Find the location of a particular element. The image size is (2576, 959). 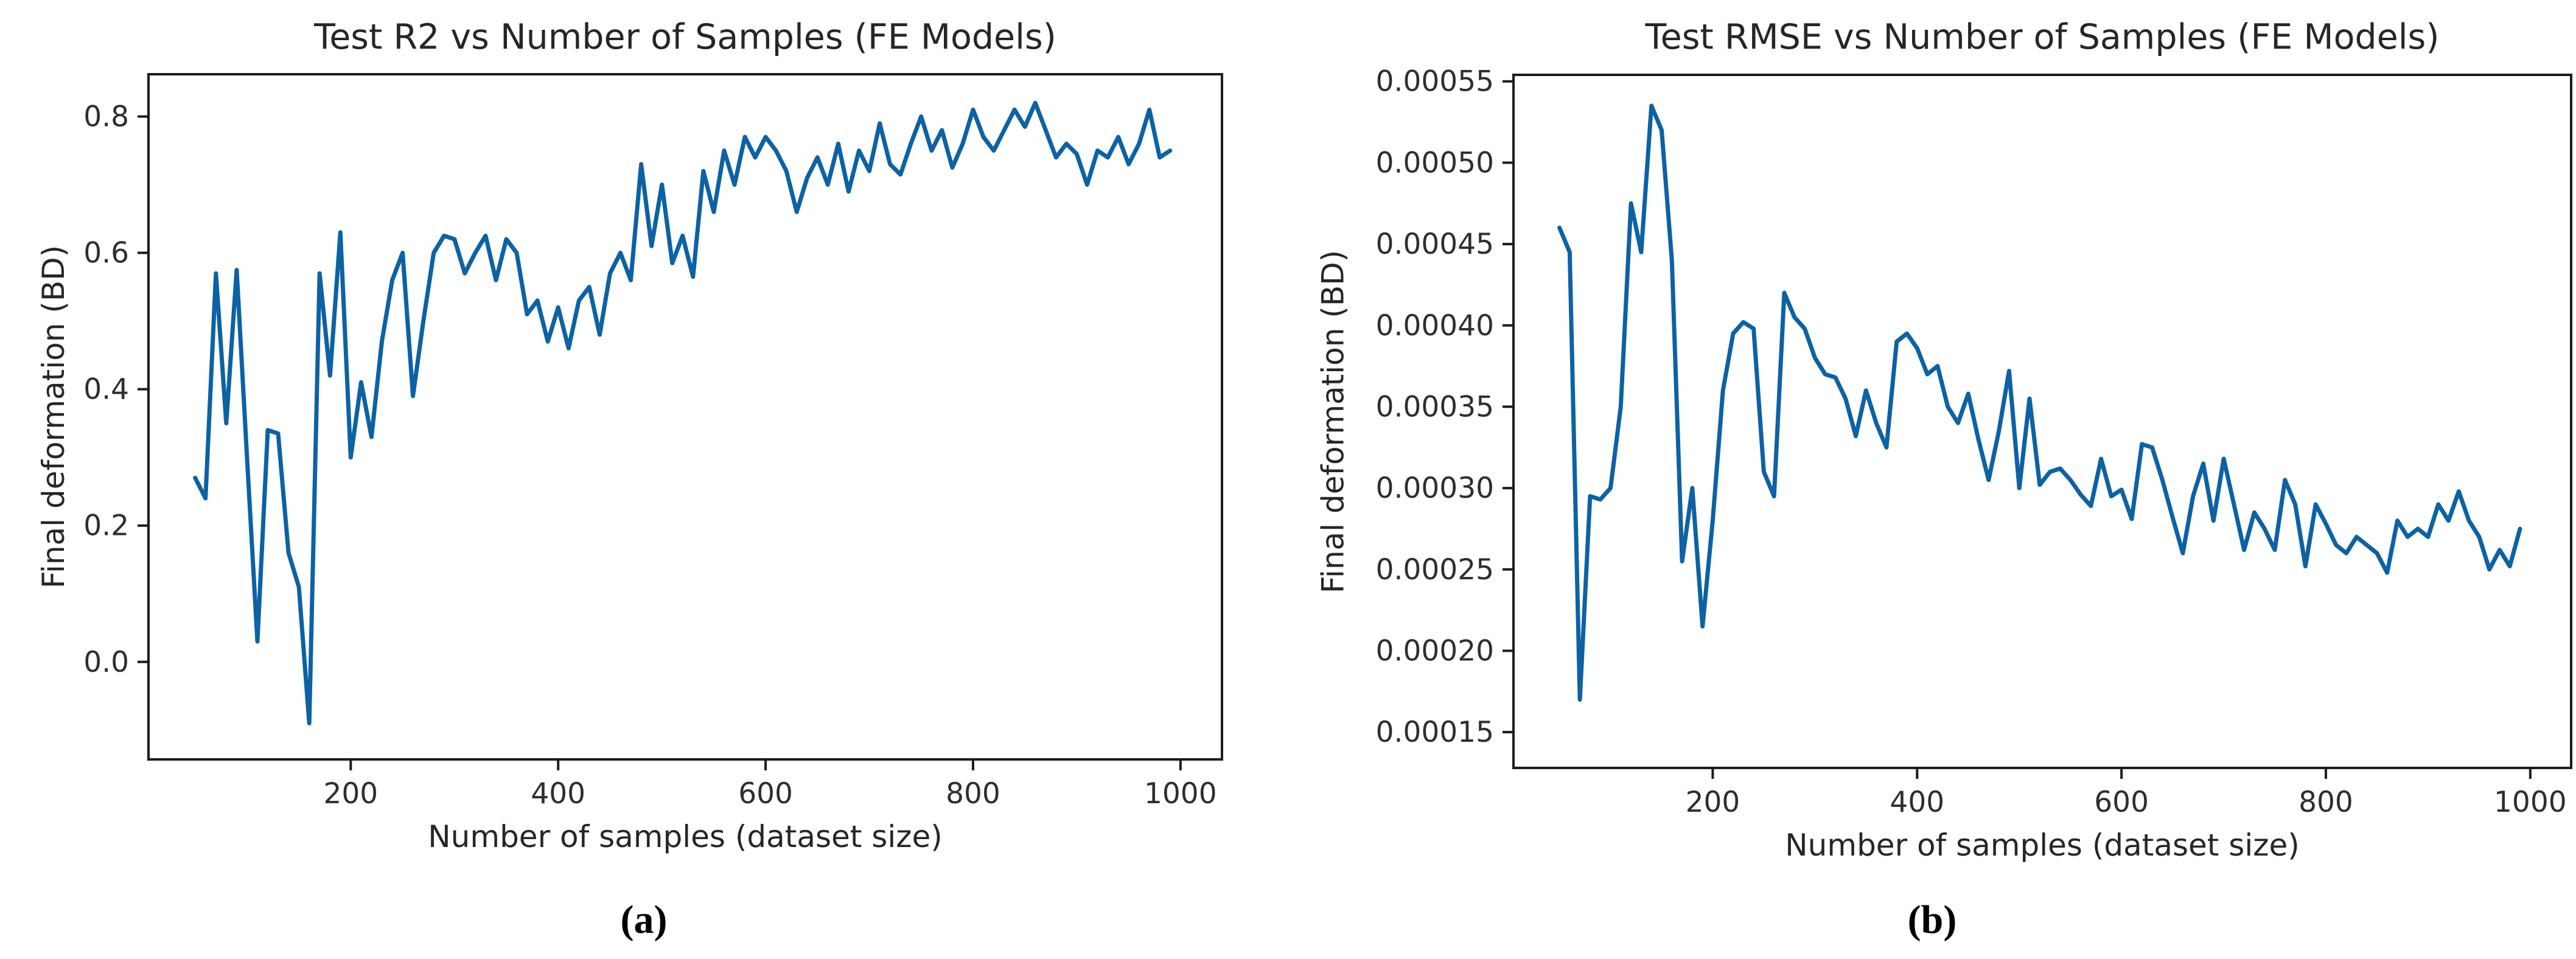

chart-a-title: Test R2 vs Number of Samples (FE Models) is located at coordinates (685, 37).